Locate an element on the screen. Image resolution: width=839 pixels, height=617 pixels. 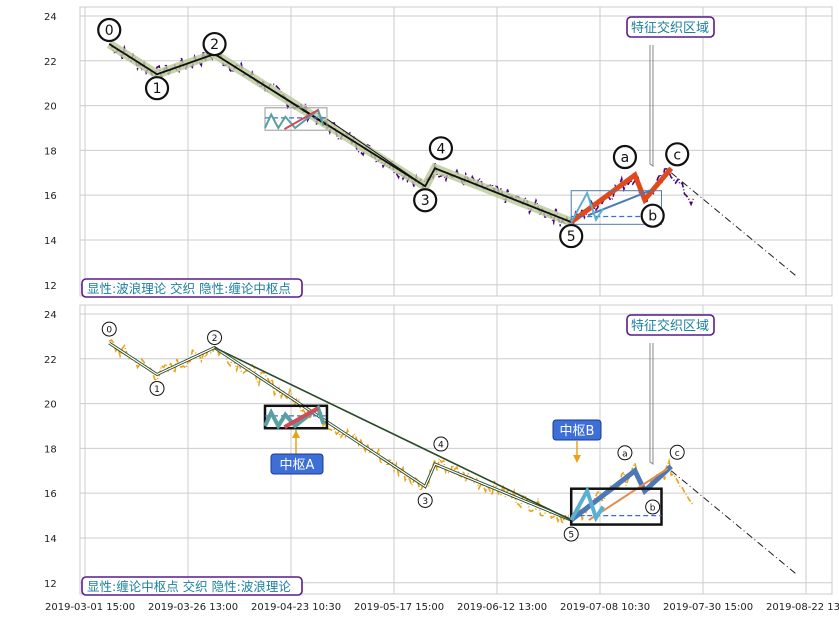
x-tick-label: 2019-04-23 10:30 is located at coordinates (296, 607).